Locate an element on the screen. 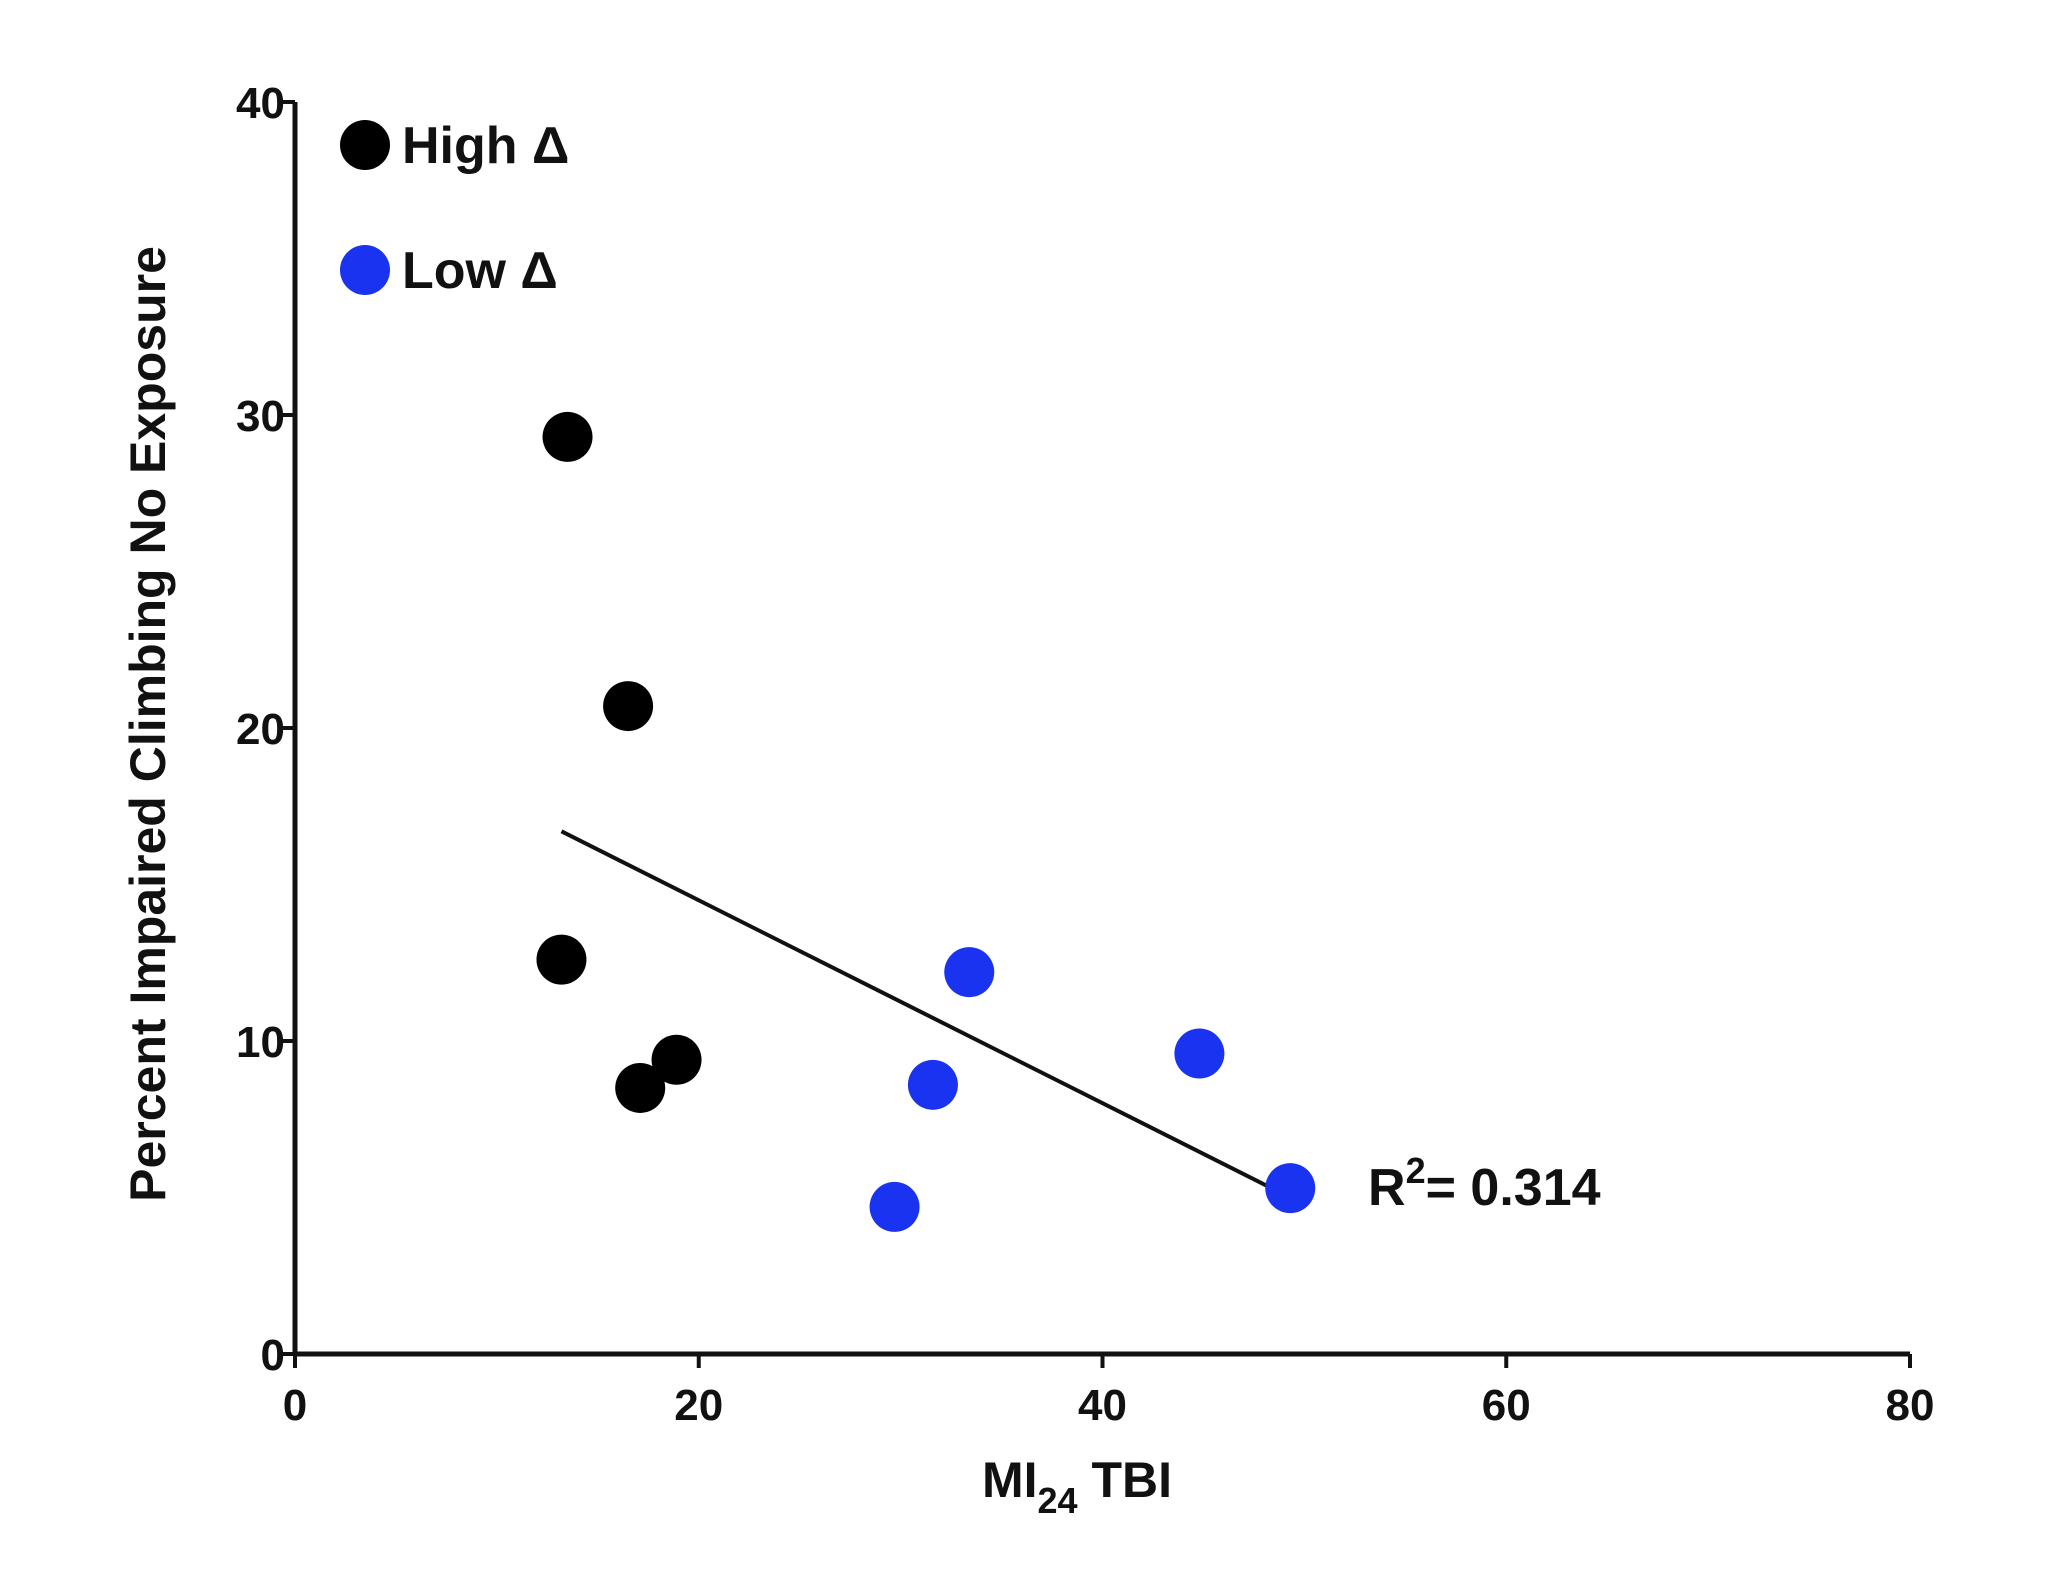  legend-label-high-delta: High Δ is located at coordinates (485, 146).